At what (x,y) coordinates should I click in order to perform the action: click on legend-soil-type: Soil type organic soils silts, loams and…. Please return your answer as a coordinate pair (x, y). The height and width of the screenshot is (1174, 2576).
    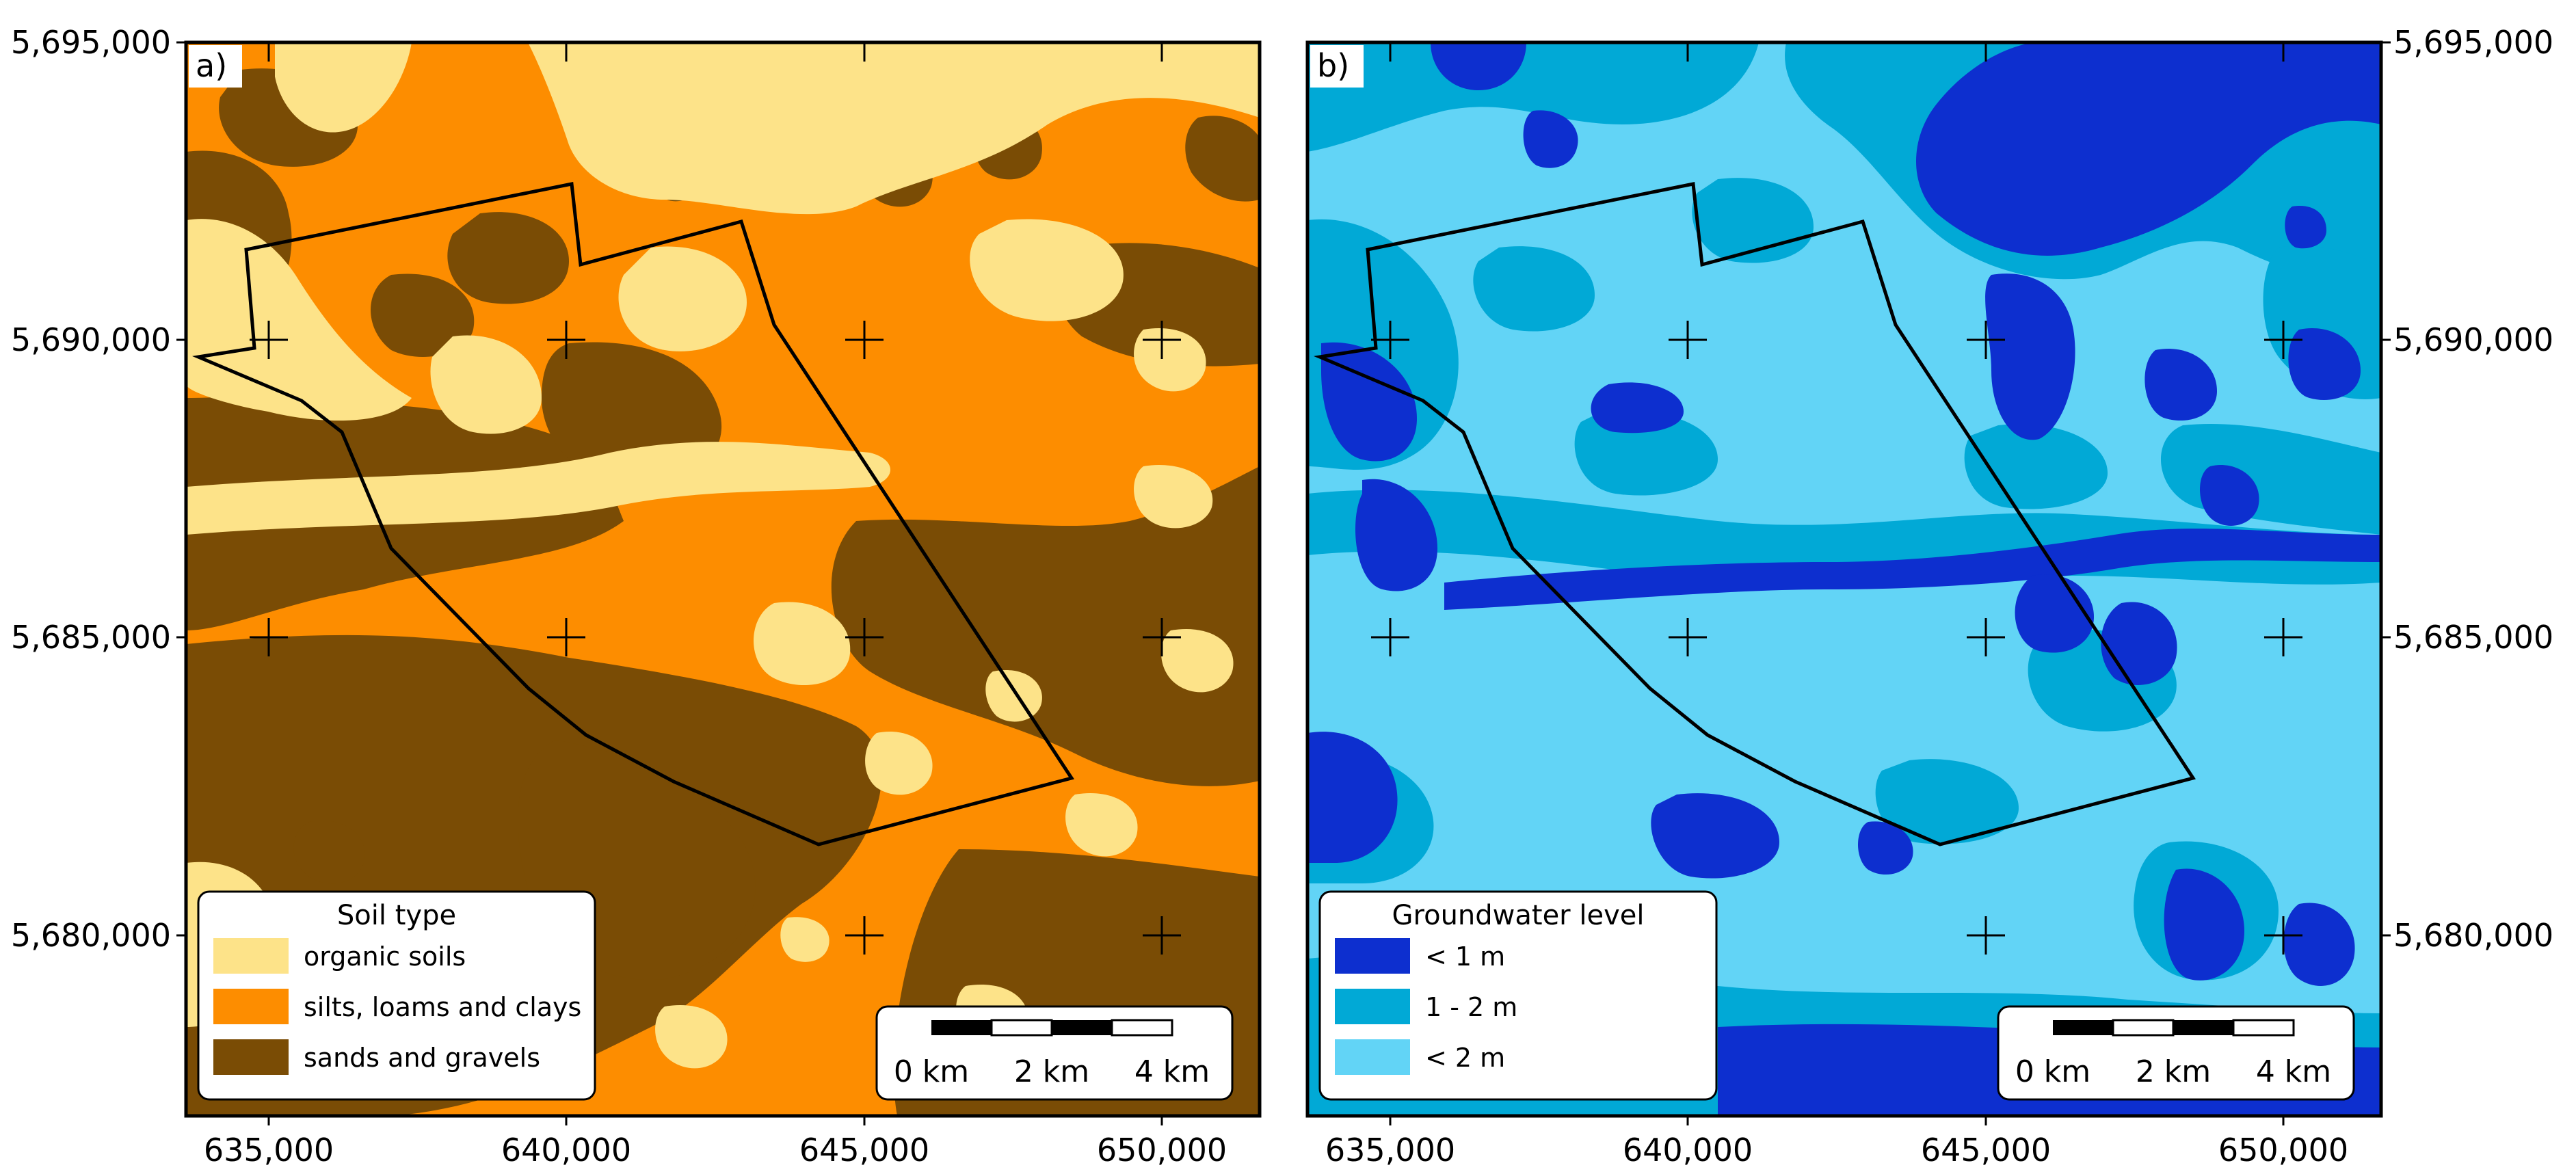
    Looking at the image, I should click on (396, 995).